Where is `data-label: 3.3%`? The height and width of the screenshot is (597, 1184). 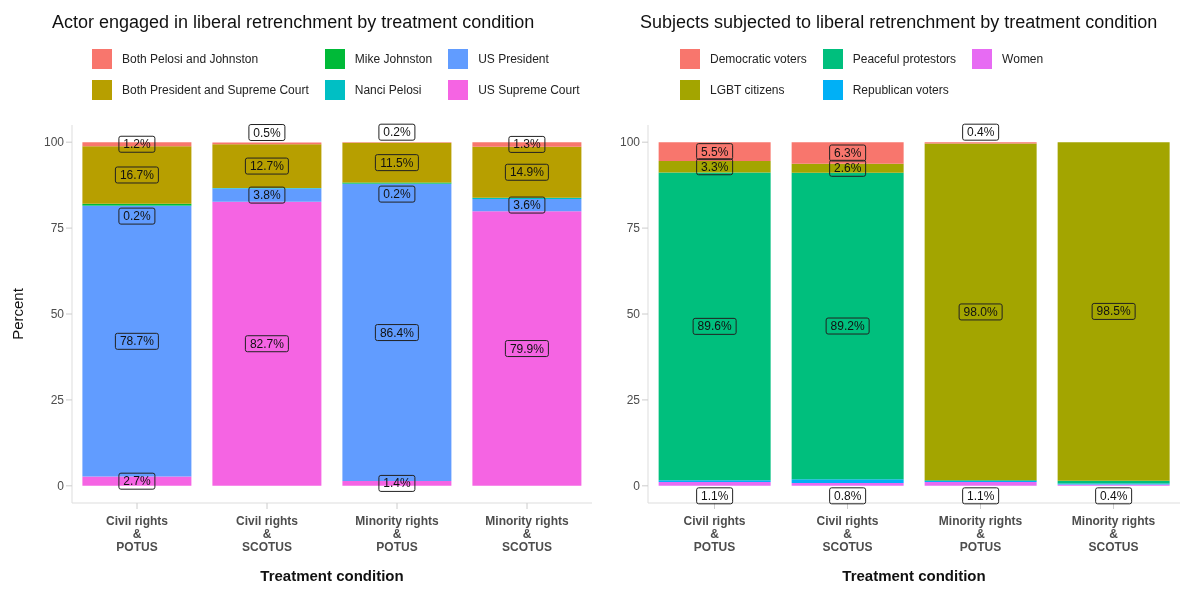
data-label: 3.3% is located at coordinates (714, 166).